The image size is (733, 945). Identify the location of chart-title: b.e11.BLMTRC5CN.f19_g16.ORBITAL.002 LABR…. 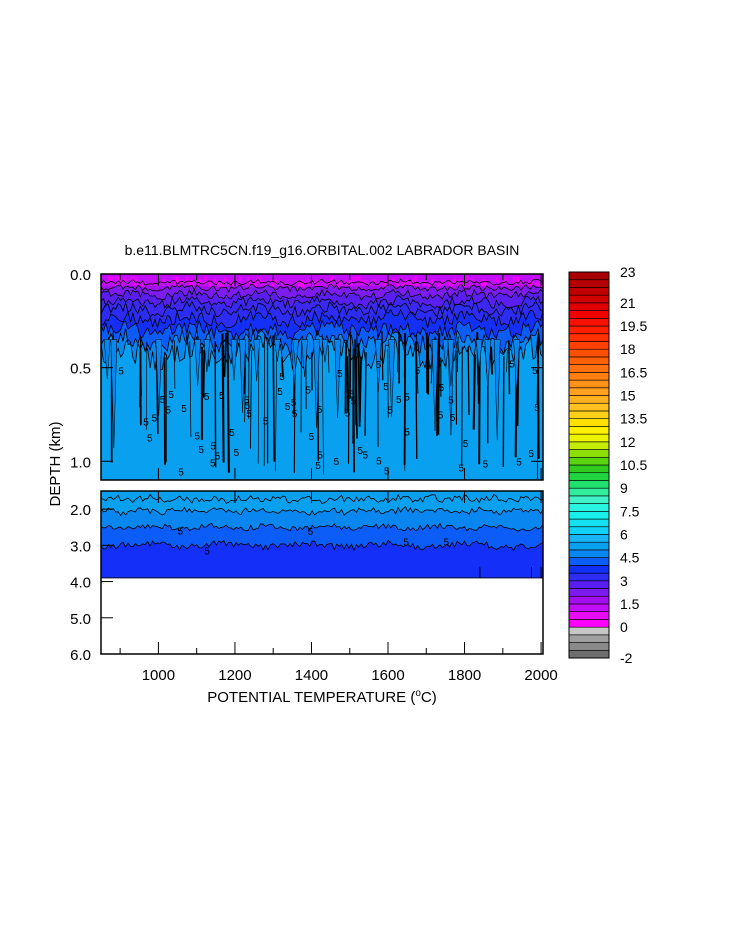
(322, 250).